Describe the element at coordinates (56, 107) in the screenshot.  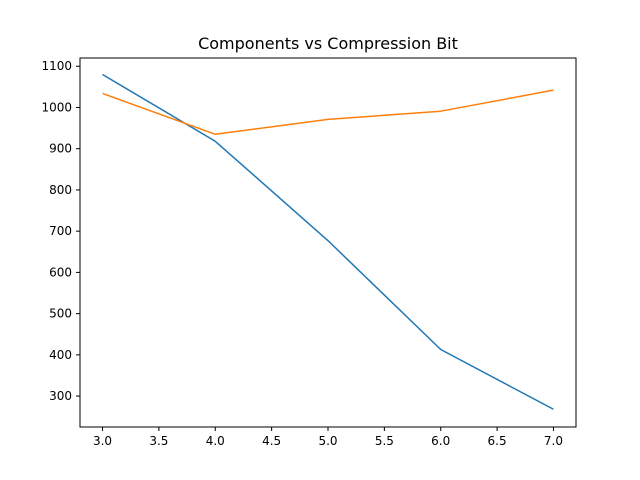
I see `y-tick-label: 1000` at that location.